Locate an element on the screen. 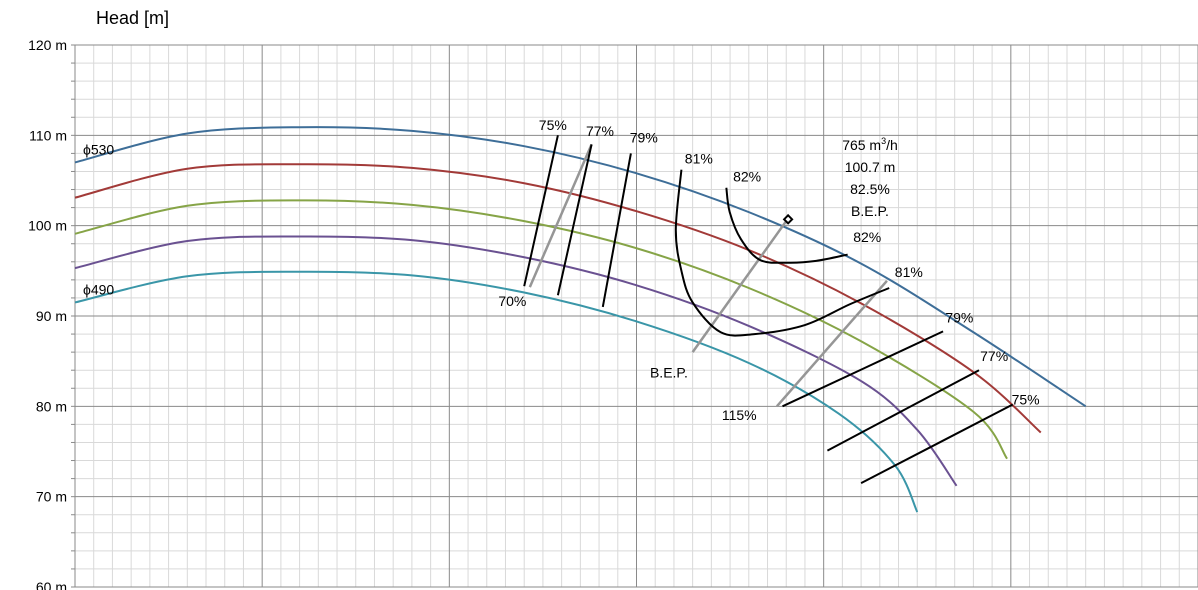 This screenshot has width=1198, height=590. bep-efficiency: 82.5% is located at coordinates (870, 189).